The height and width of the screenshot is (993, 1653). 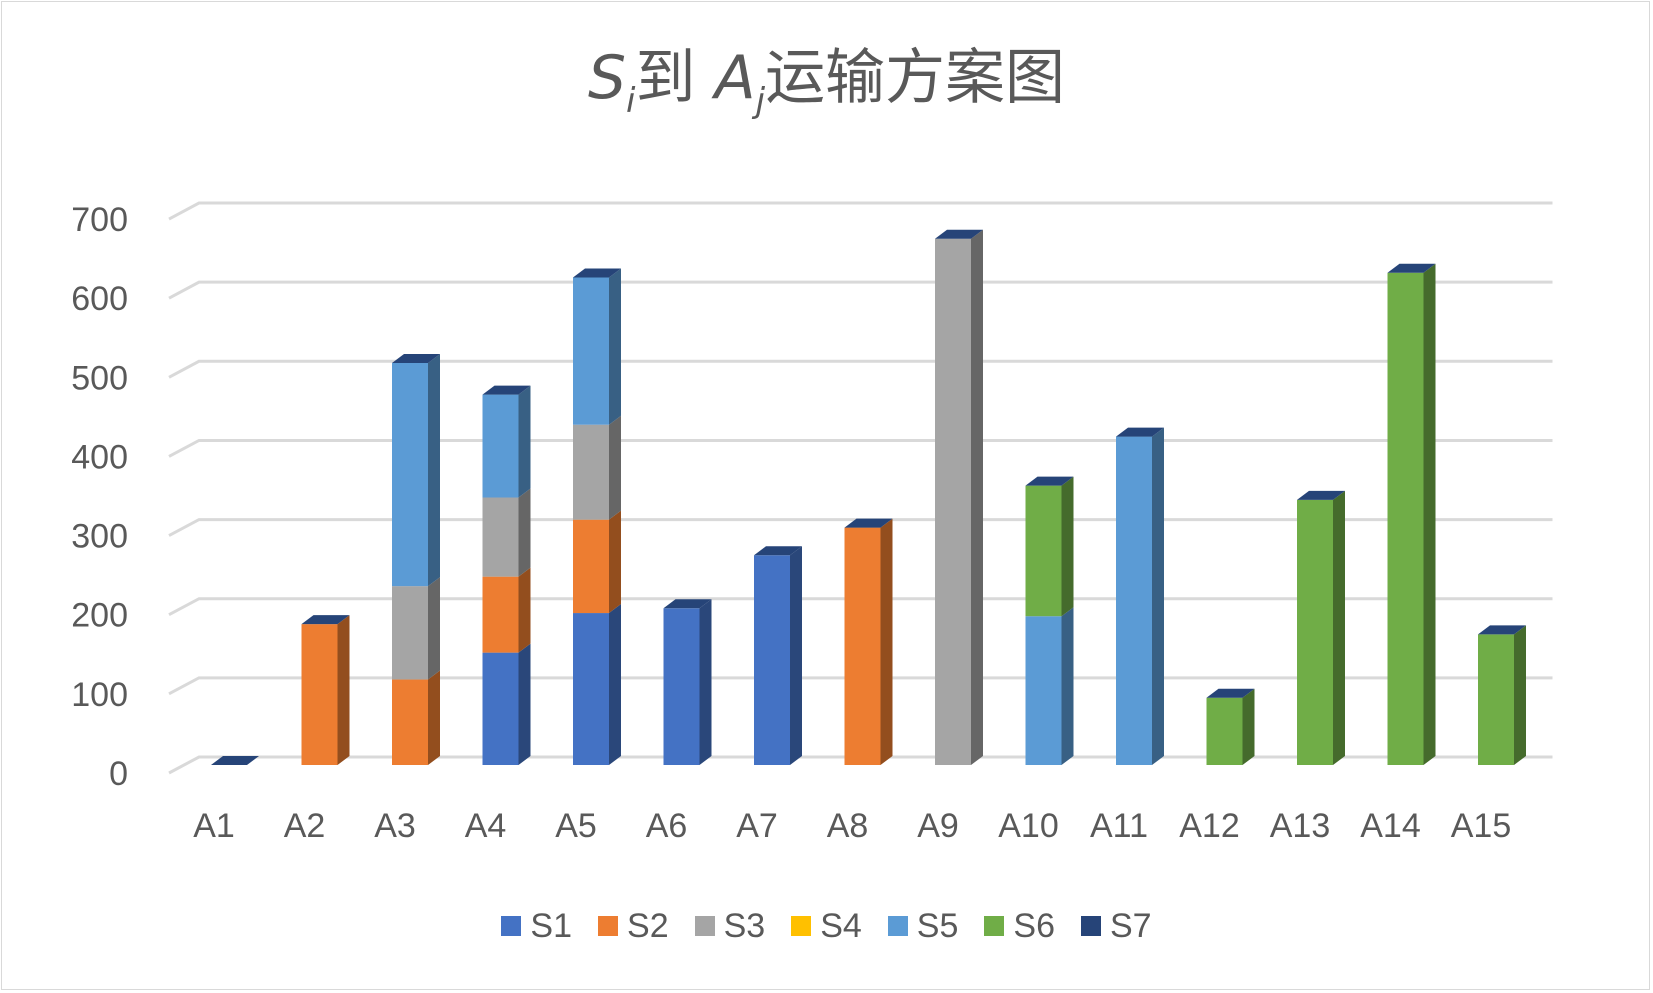 What do you see at coordinates (506, 390) in the screenshot?
I see `bar-cap-A4` at bounding box center [506, 390].